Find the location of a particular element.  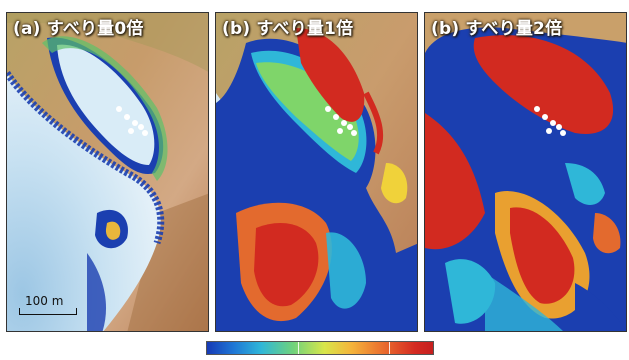

scale-label: 100 m is located at coordinates (44, 301).